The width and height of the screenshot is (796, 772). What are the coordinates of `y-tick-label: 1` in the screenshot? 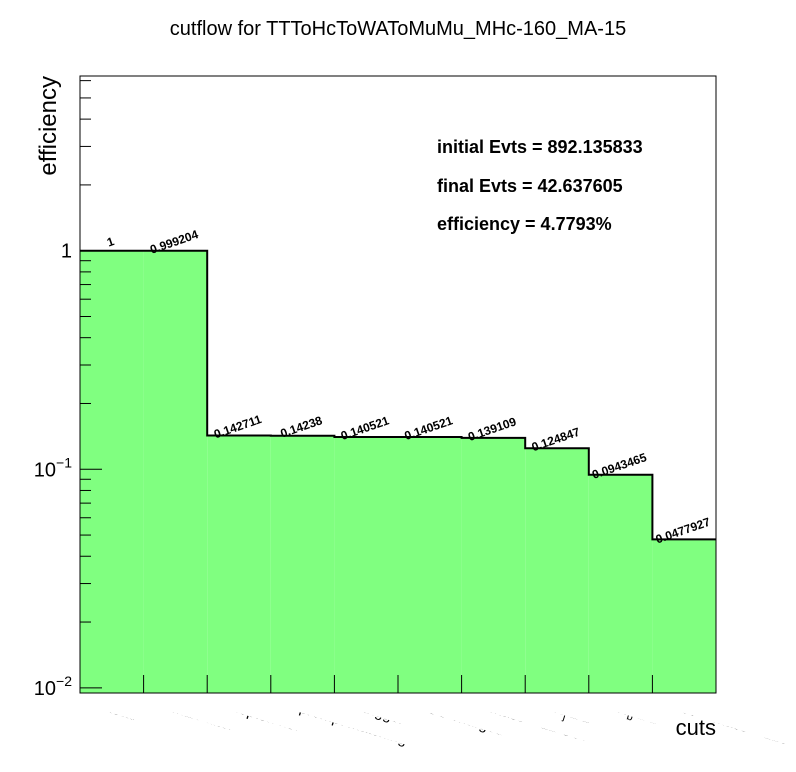 It's located at (66, 252).